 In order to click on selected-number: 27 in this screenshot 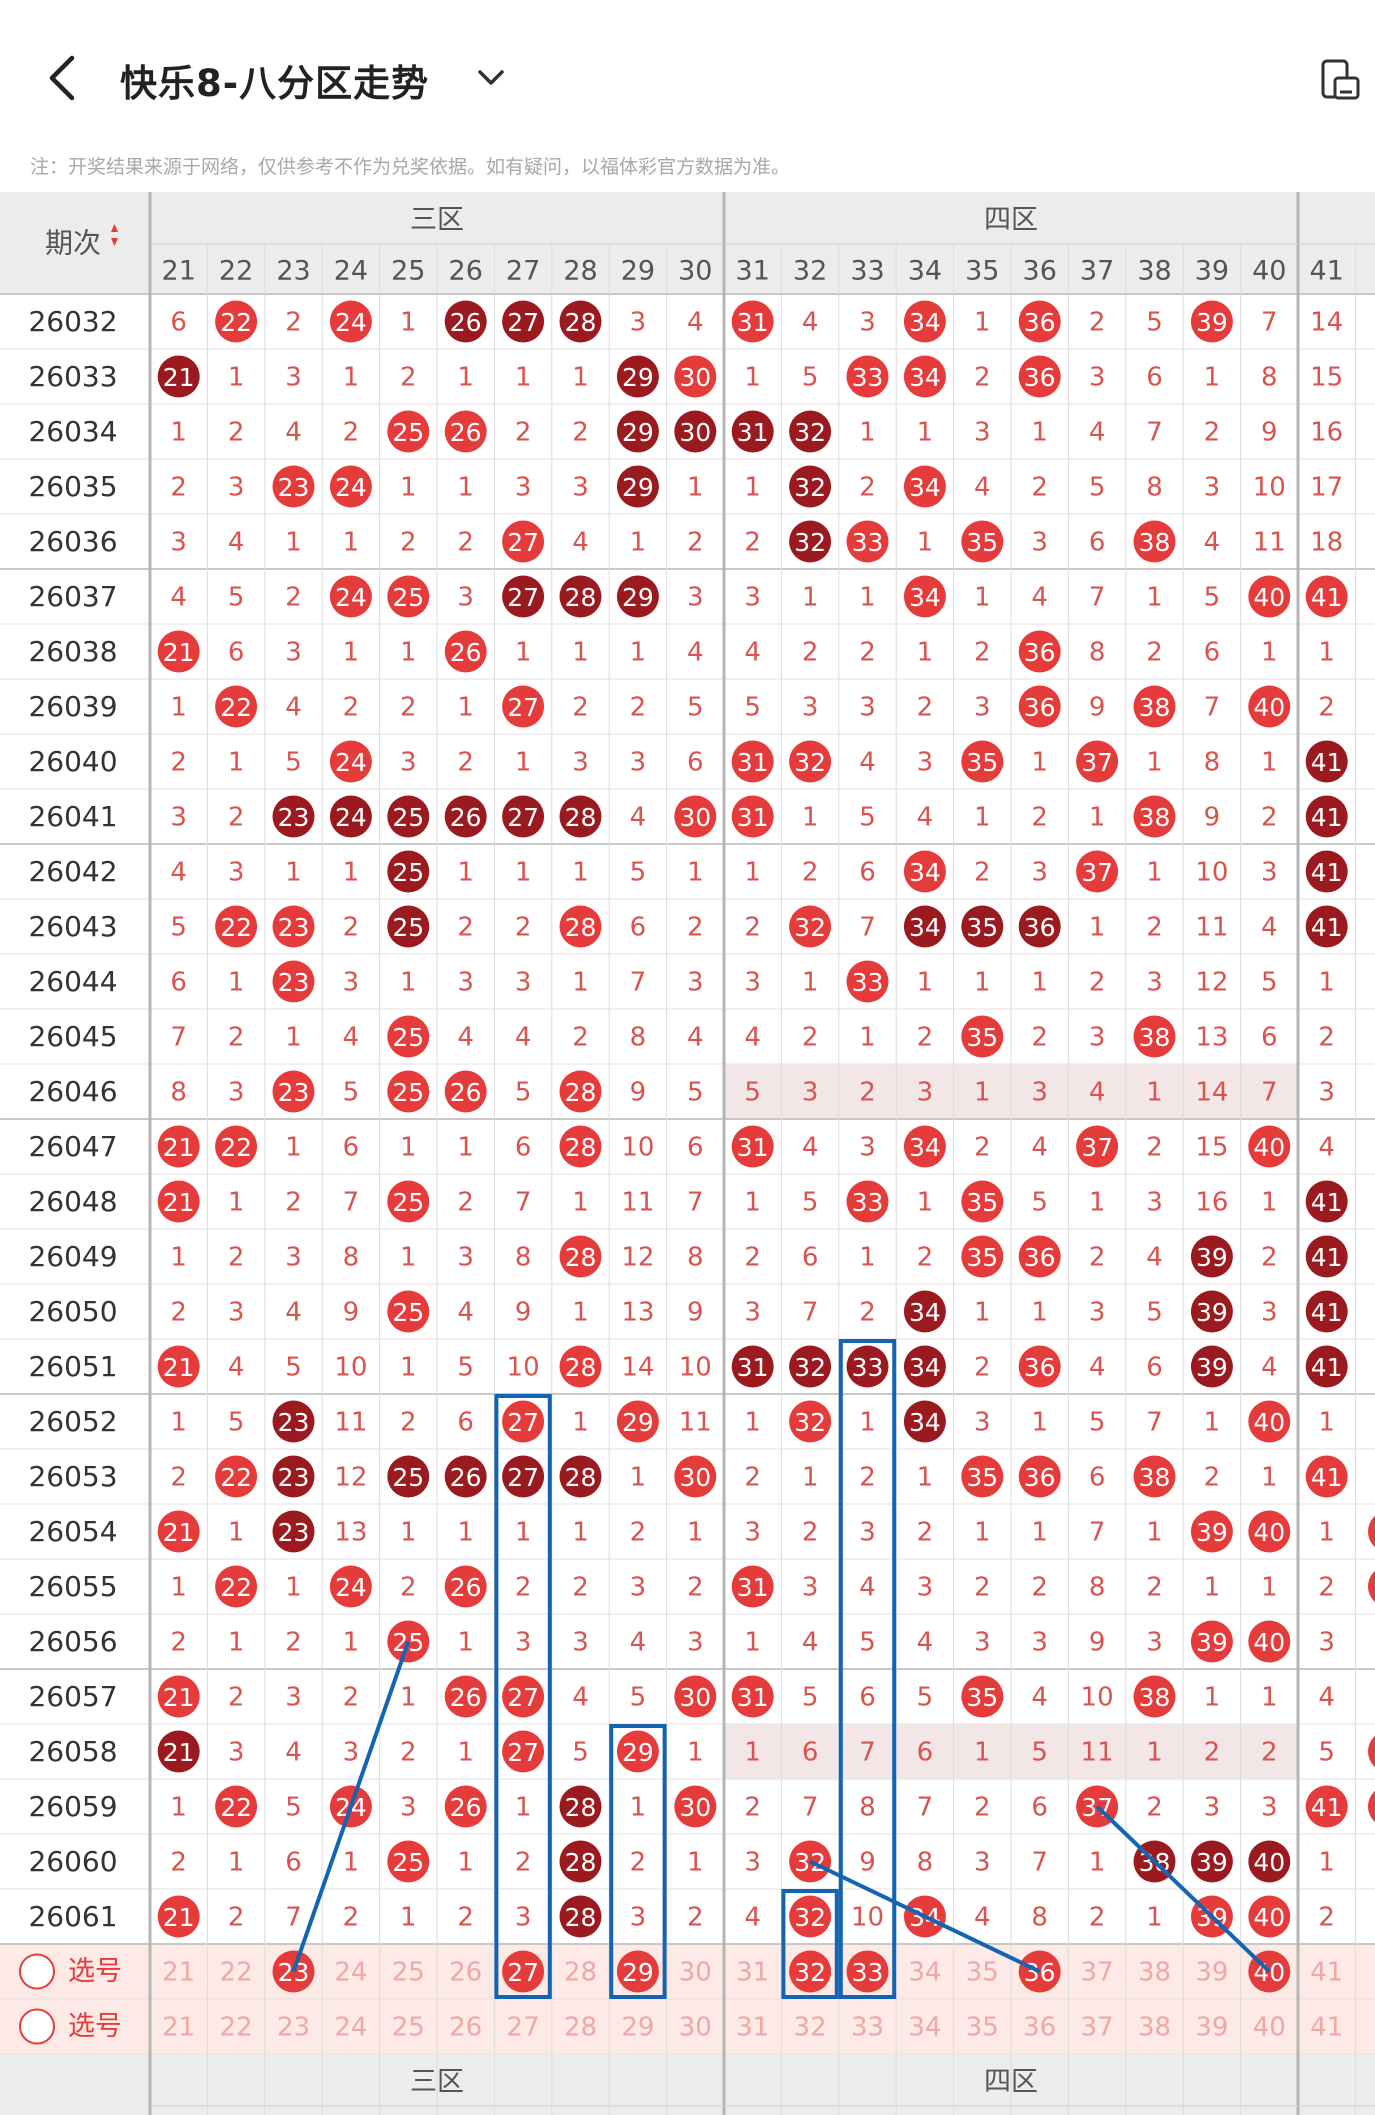, I will do `click(523, 1972)`.